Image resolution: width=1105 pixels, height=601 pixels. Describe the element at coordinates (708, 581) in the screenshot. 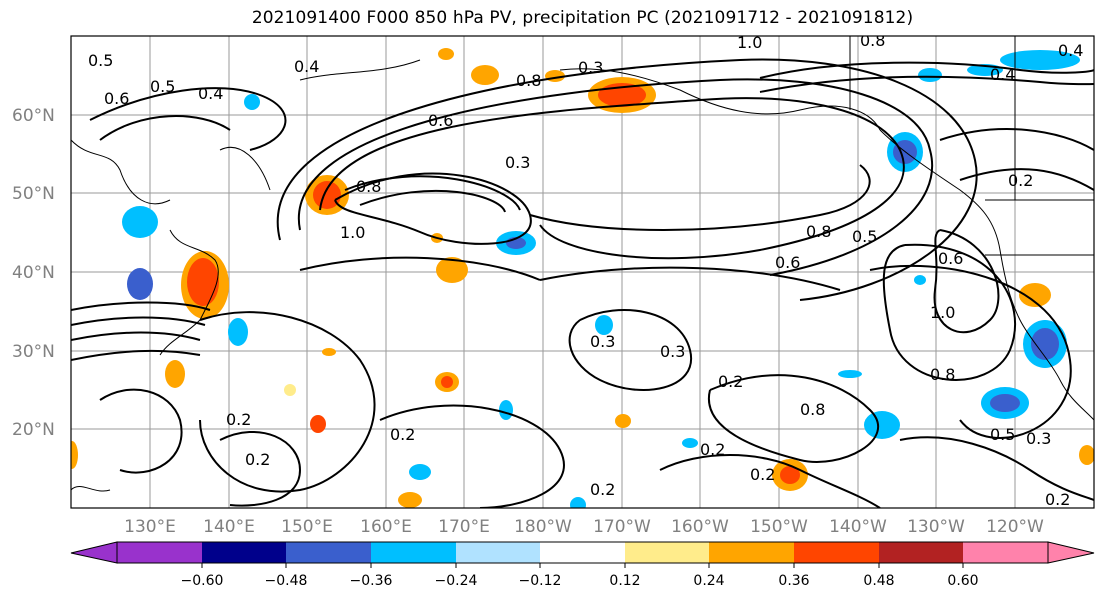

I see `colorbar-tick-label: 0.24` at that location.